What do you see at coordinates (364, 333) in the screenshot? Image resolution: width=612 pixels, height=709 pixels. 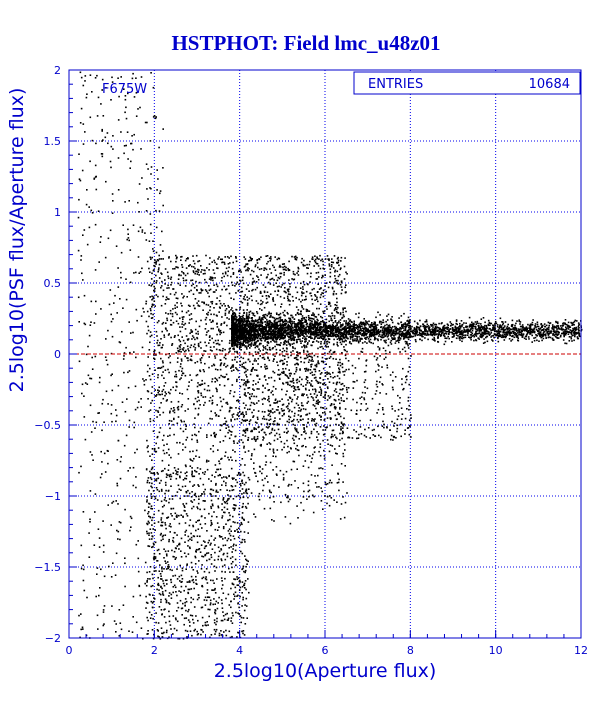 I see `data-point-2092` at bounding box center [364, 333].